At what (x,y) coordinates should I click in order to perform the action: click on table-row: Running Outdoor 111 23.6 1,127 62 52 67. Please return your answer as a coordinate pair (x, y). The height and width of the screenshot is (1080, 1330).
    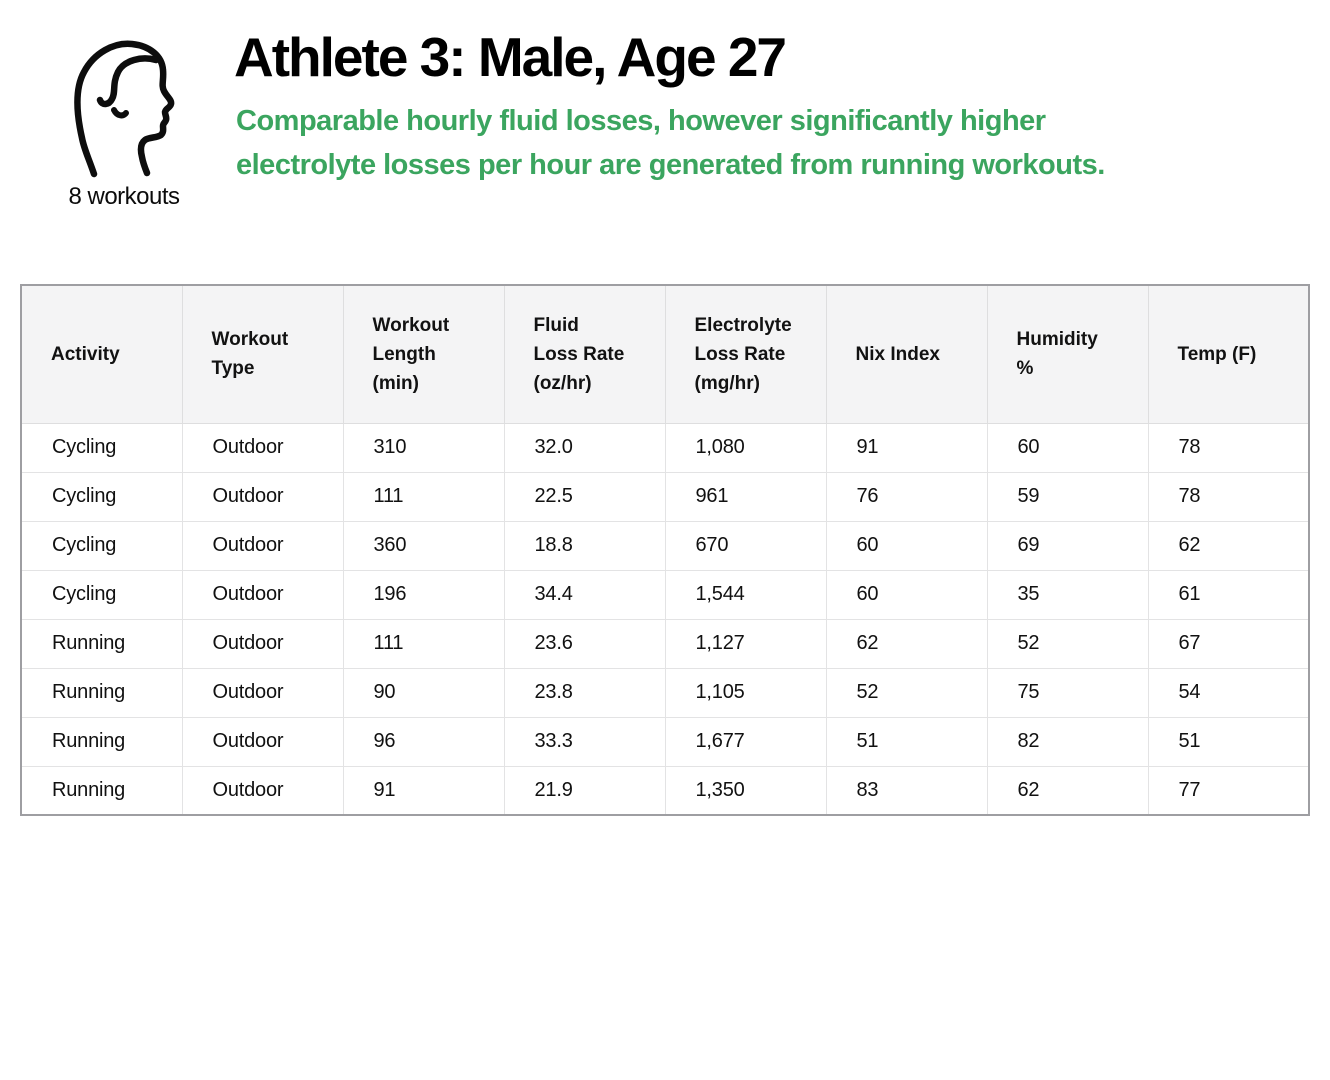
    Looking at the image, I should click on (665, 643).